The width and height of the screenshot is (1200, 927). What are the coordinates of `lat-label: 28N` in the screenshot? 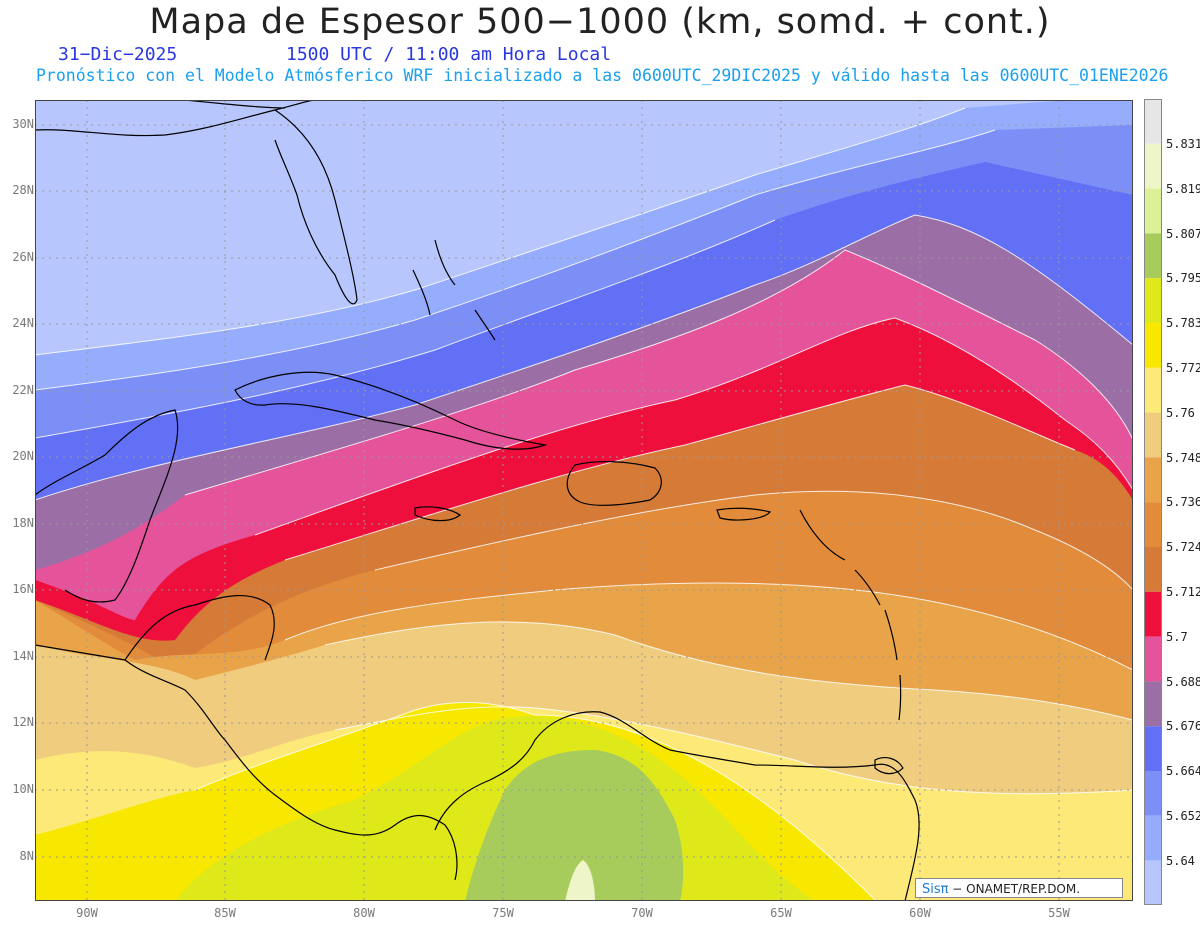 It's located at (23, 190).